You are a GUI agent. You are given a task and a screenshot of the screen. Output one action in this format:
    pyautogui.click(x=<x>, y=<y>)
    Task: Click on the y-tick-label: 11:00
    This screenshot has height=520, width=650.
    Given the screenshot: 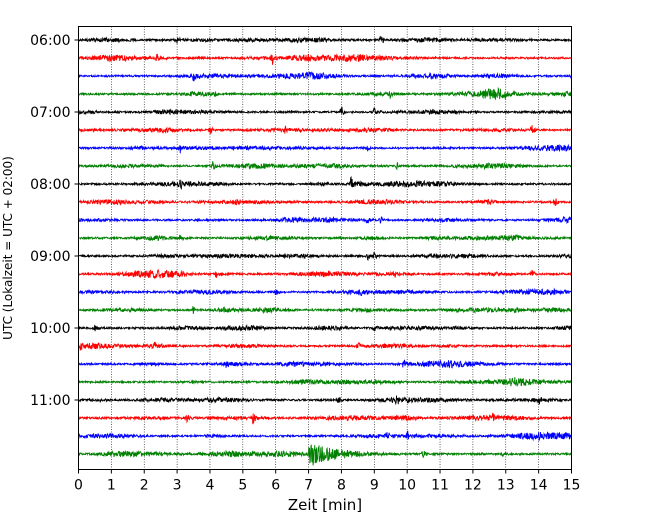 What is the action you would take?
    pyautogui.click(x=50, y=401)
    